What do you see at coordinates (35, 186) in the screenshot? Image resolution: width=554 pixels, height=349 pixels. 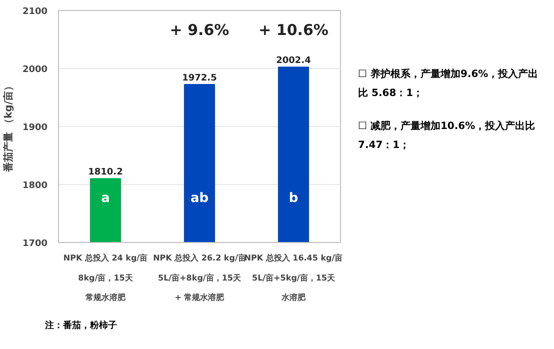 I see `y-tick-label: 1800` at bounding box center [35, 186].